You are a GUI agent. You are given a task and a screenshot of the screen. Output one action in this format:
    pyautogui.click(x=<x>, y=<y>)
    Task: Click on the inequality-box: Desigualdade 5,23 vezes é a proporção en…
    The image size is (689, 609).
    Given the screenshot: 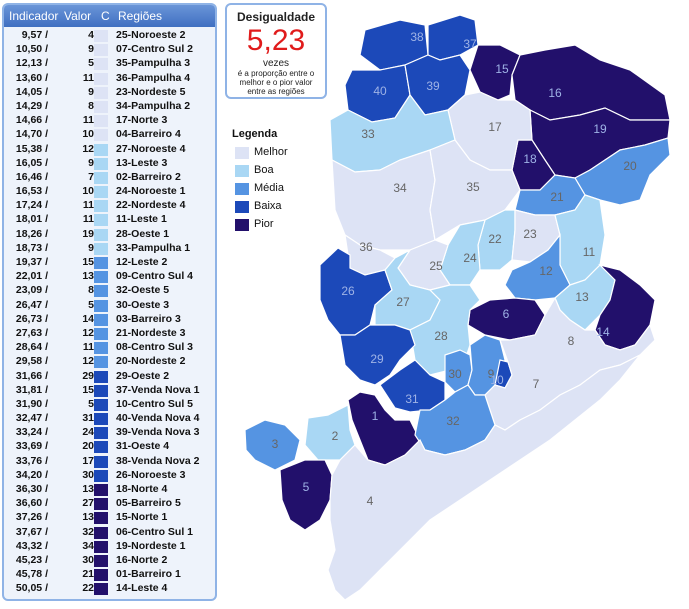 What is the action you would take?
    pyautogui.click(x=276, y=51)
    